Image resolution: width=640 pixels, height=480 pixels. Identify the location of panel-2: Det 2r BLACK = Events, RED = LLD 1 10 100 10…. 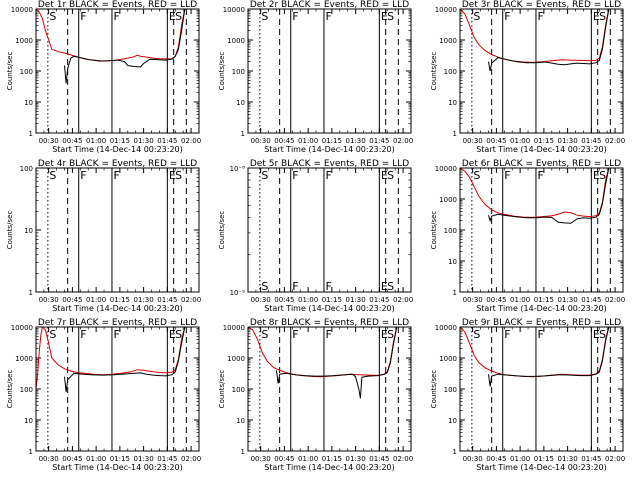
(315, 77).